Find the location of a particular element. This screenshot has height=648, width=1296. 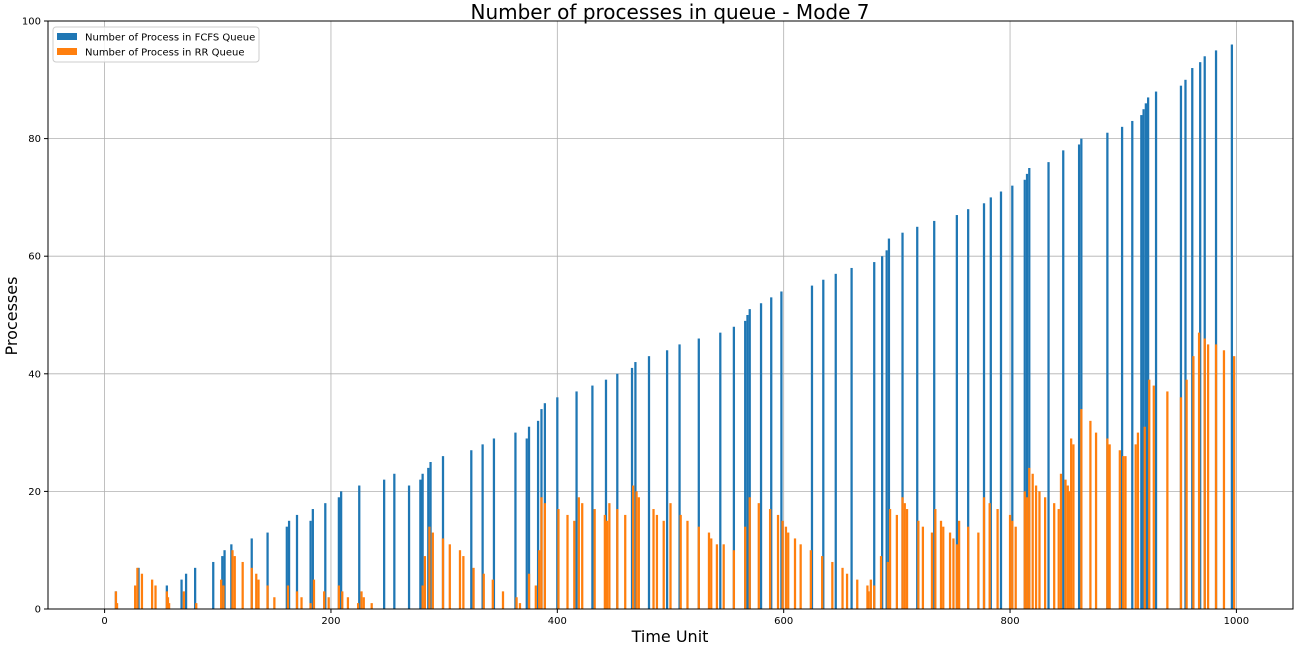

y-axis-label: Processes is located at coordinates (11, 316).